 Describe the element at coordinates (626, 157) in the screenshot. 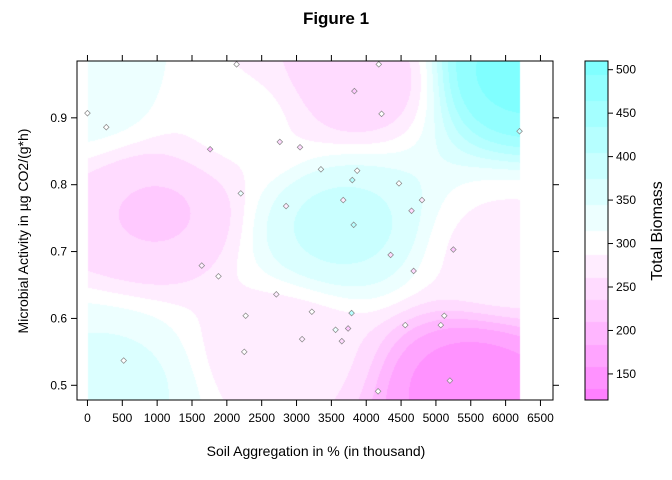

I see `colorbar-tick-label: 400` at that location.